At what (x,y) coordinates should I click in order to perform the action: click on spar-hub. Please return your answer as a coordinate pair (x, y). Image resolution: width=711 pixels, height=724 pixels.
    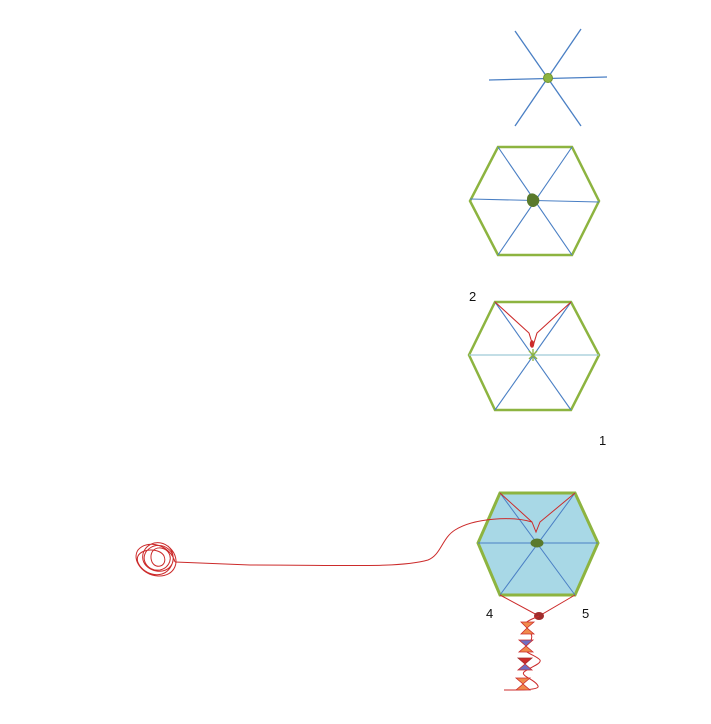
    Looking at the image, I should click on (548, 78).